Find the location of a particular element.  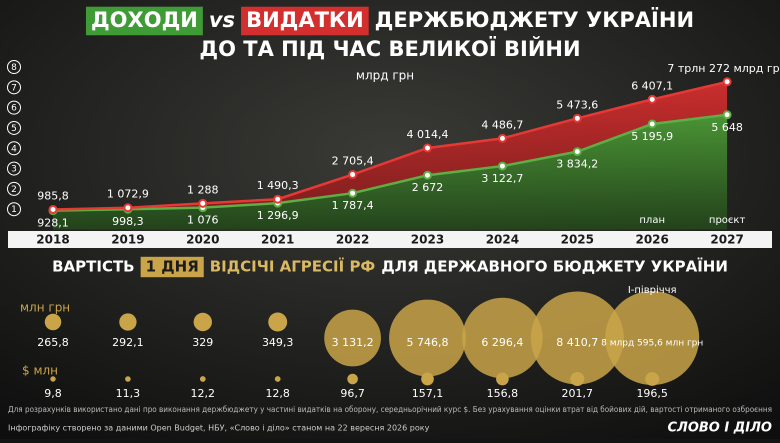

x-tick-label: 2018 is located at coordinates (52, 240).